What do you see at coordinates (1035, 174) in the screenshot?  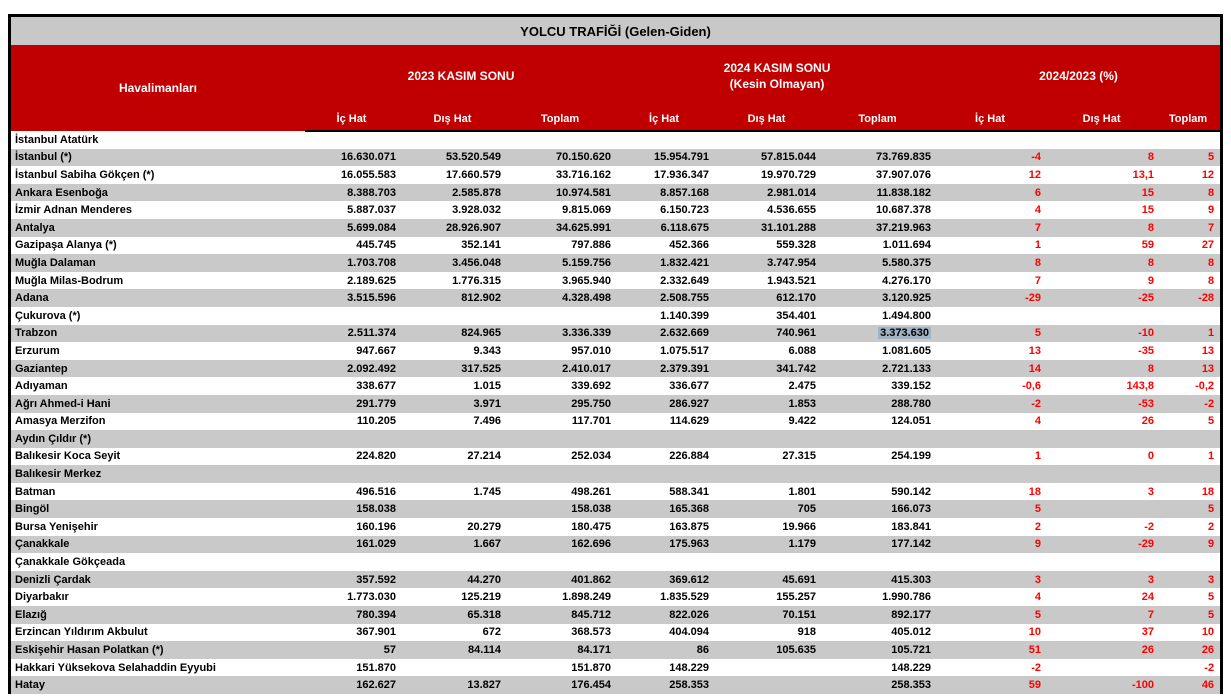 I see `percent-cell: 12` at bounding box center [1035, 174].